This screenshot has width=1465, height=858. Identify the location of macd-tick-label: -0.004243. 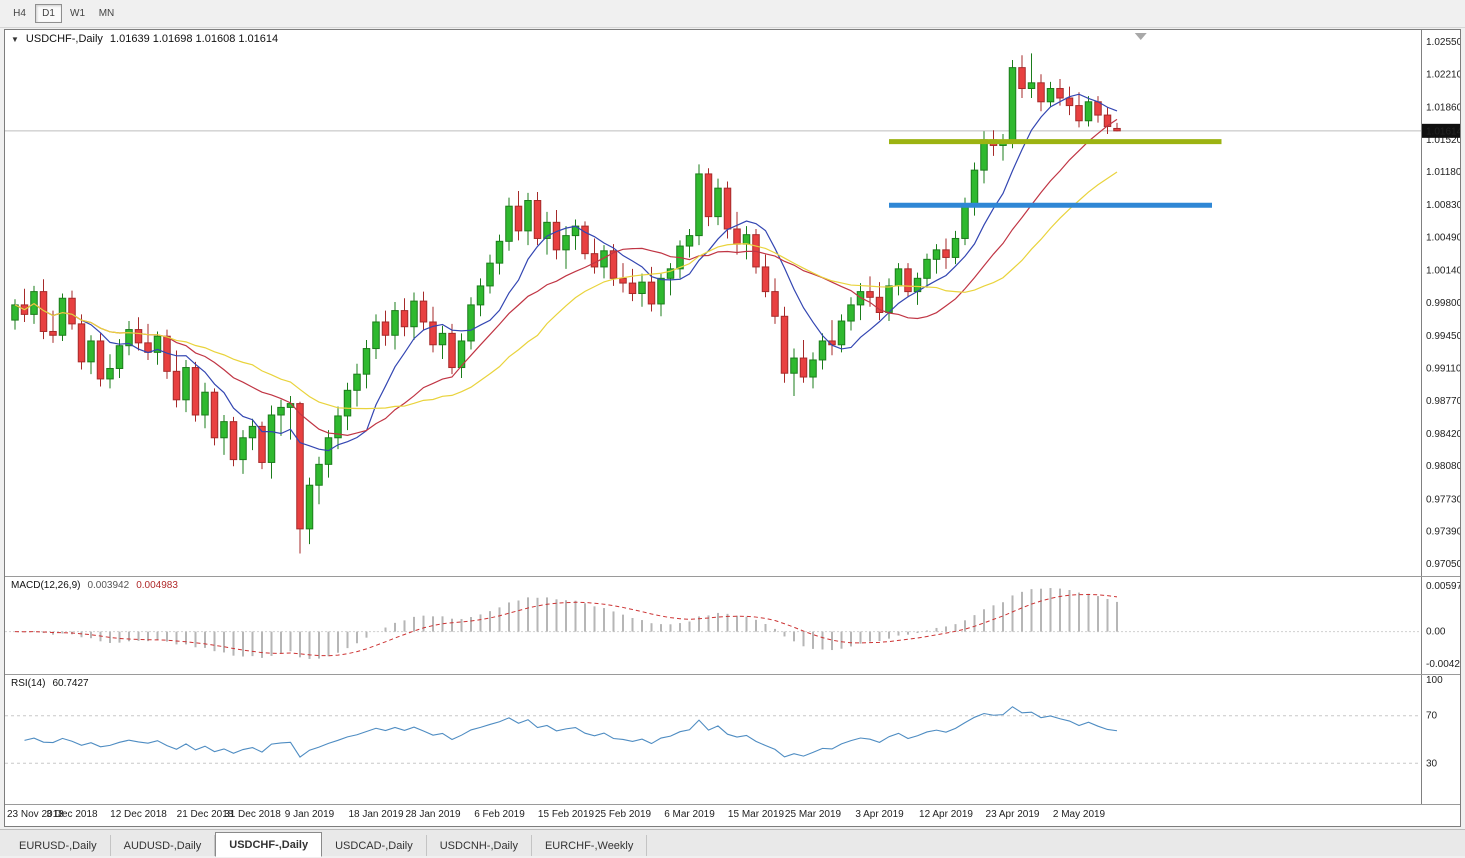
(1443, 664).